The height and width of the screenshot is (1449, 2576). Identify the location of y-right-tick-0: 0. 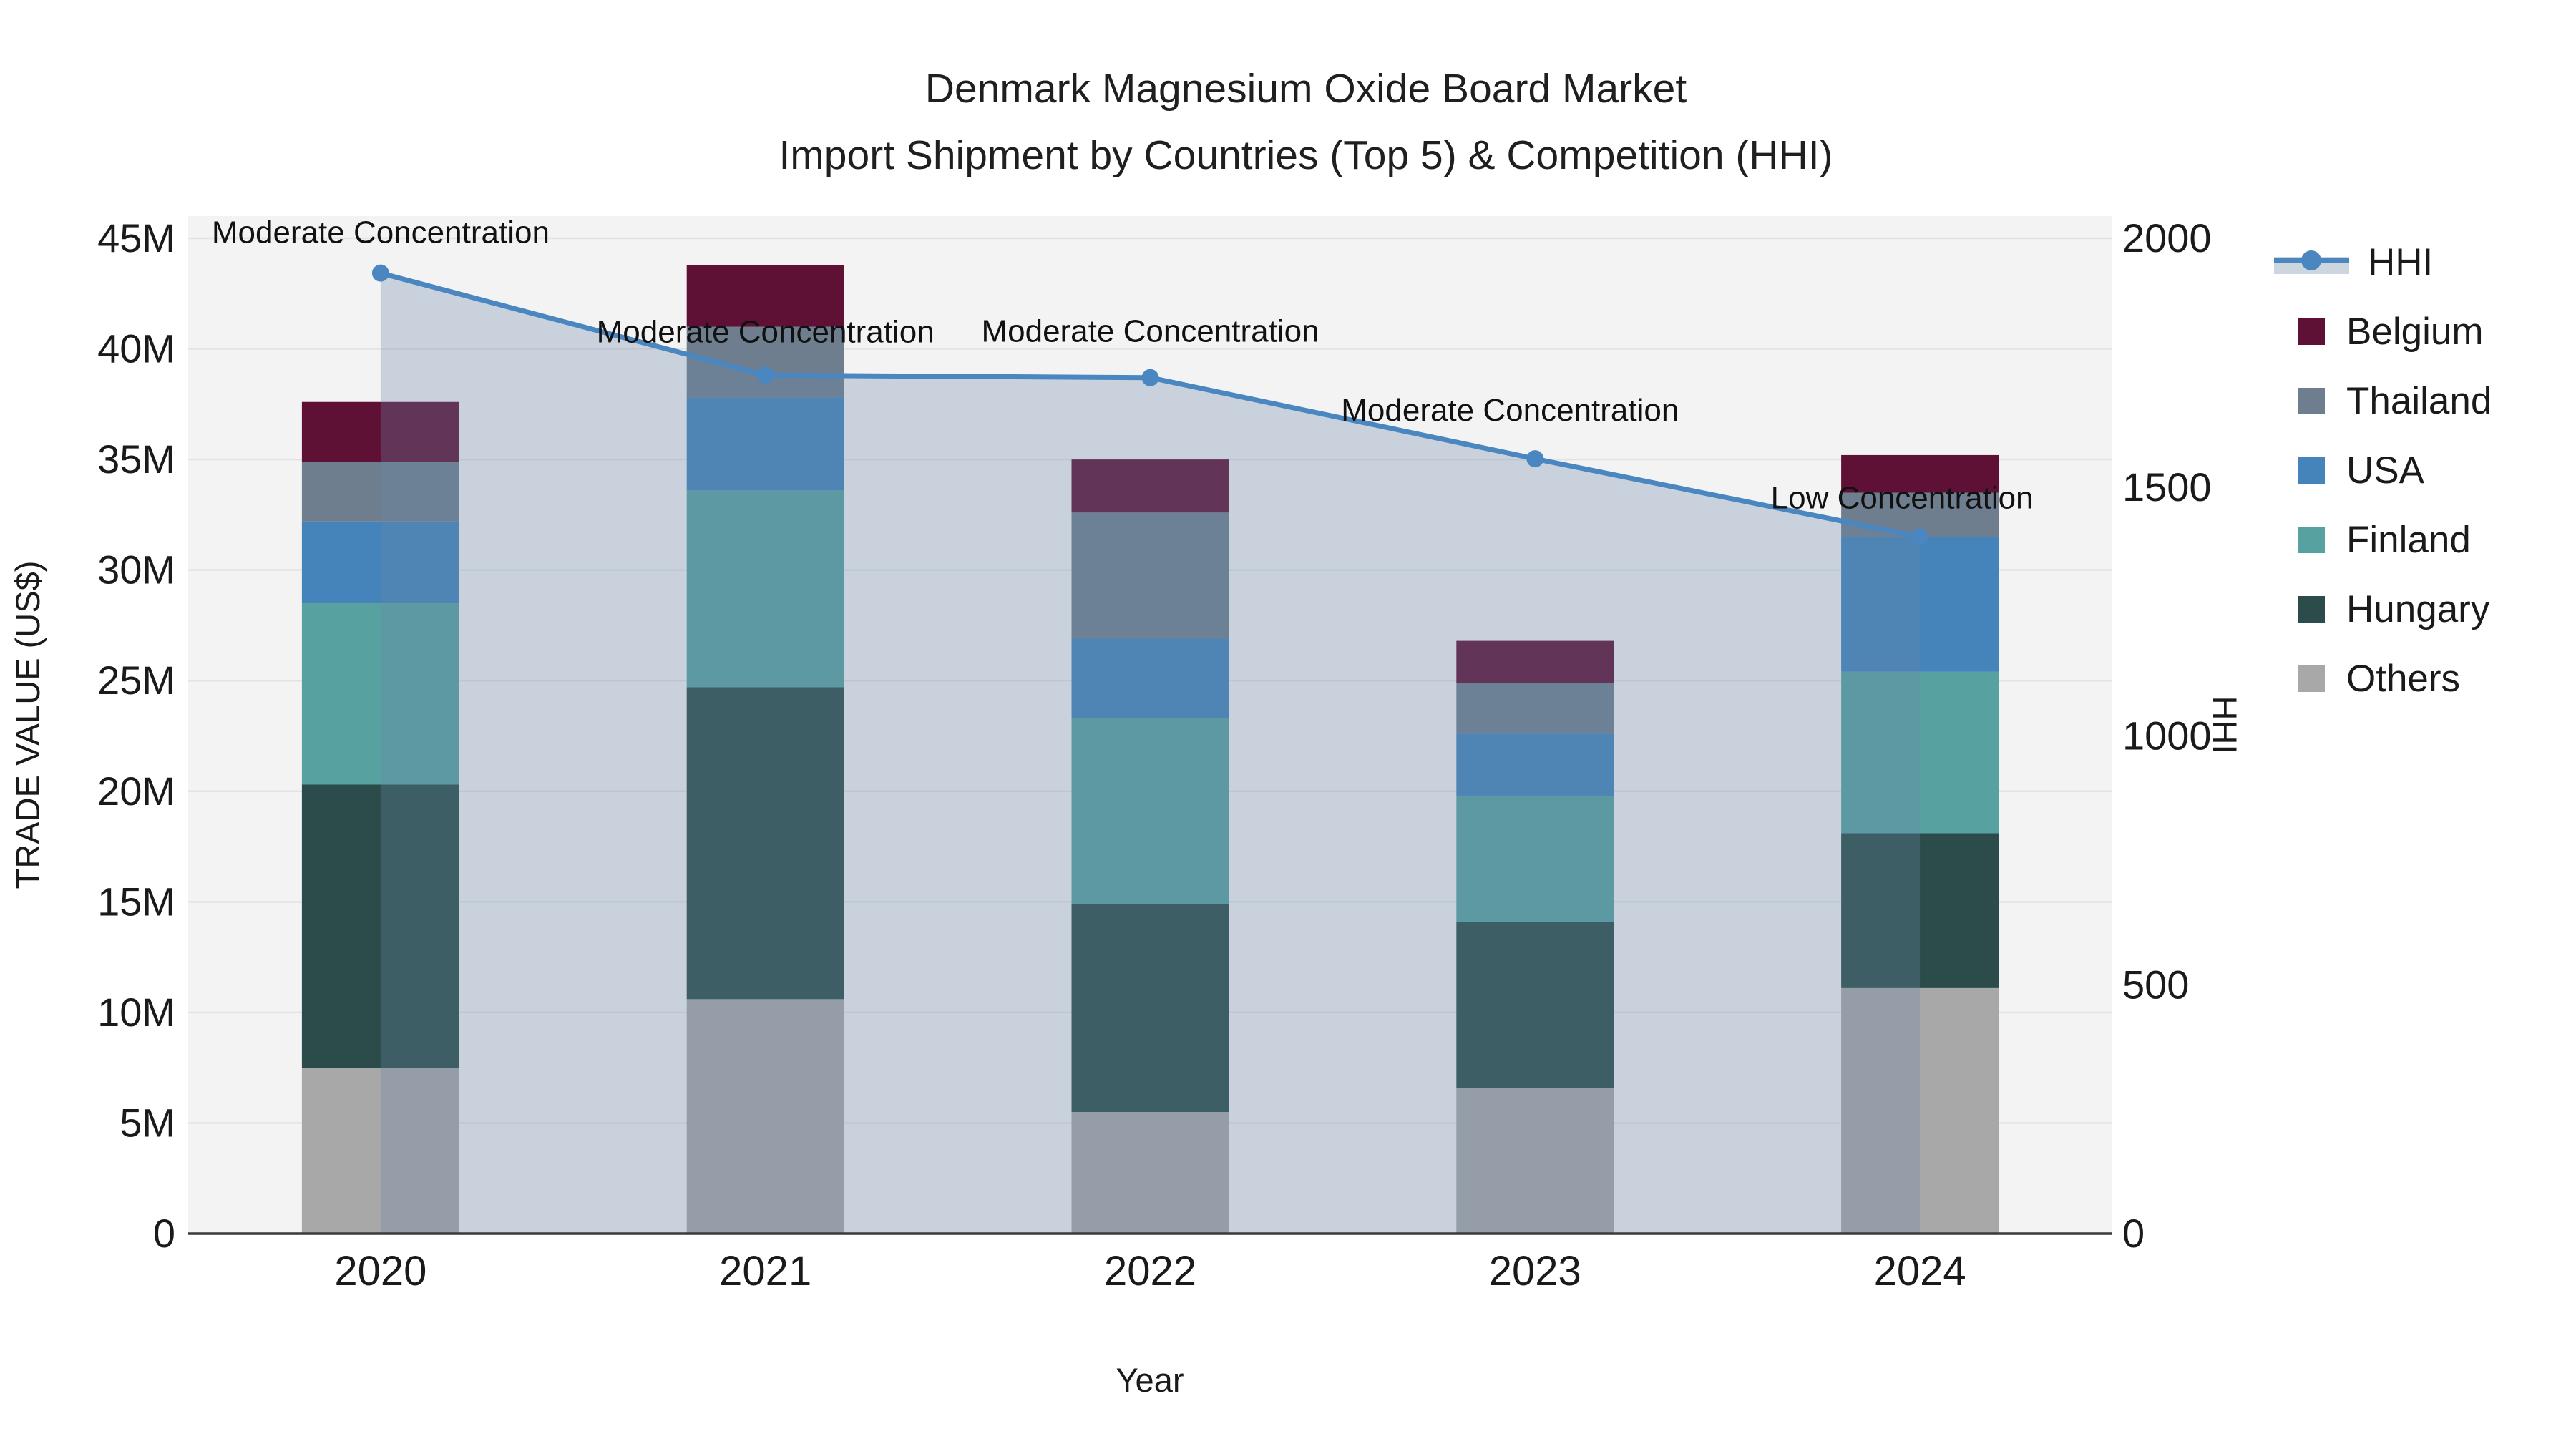
(2133, 1233).